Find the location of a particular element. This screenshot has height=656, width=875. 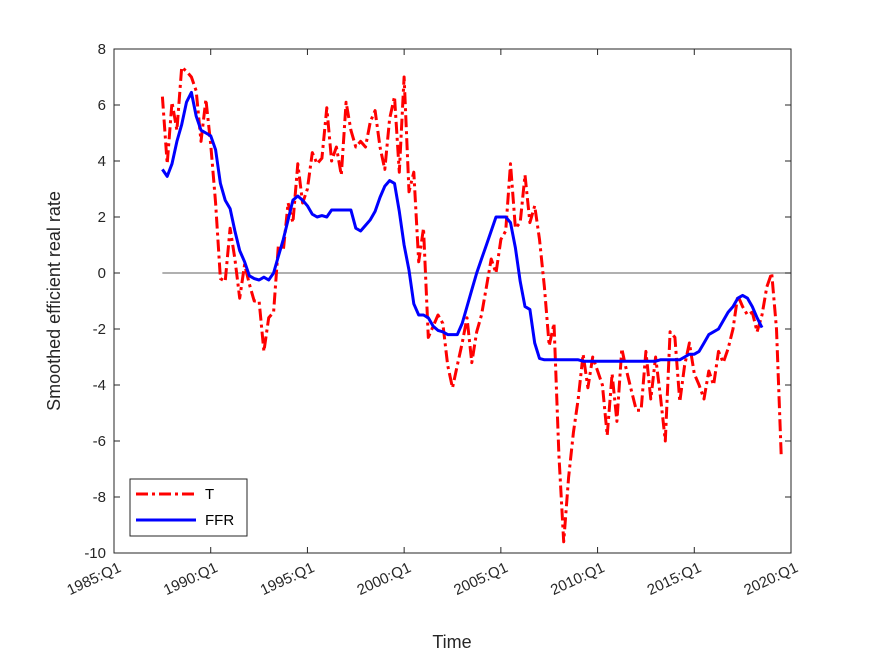

x-tick-label: 2010:Q1 is located at coordinates (577, 579).